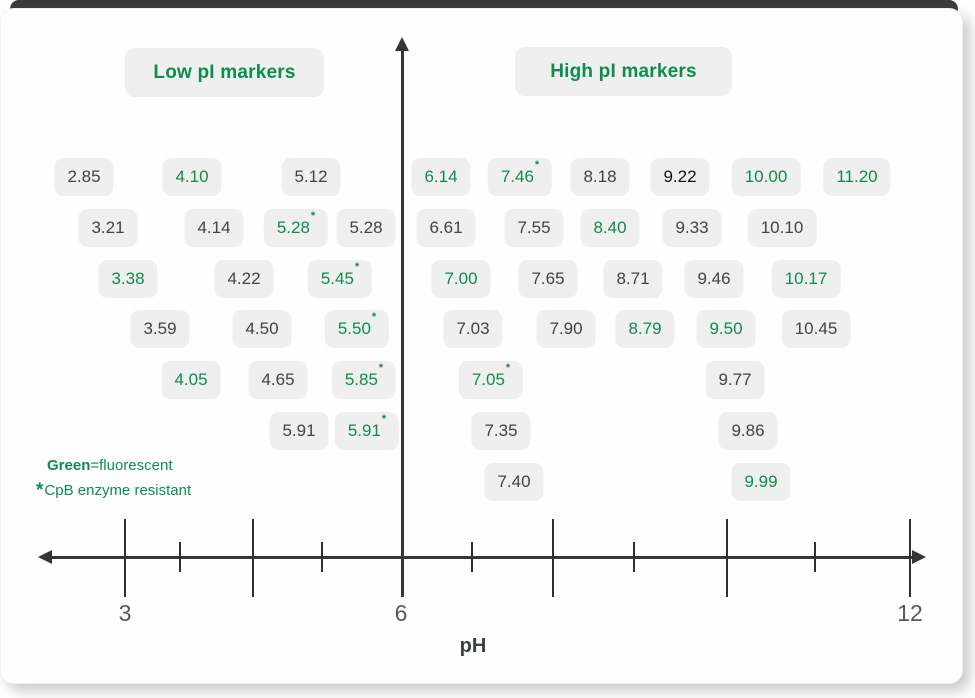 This screenshot has height=698, width=975. I want to click on marker-box: 5.12, so click(311, 177).